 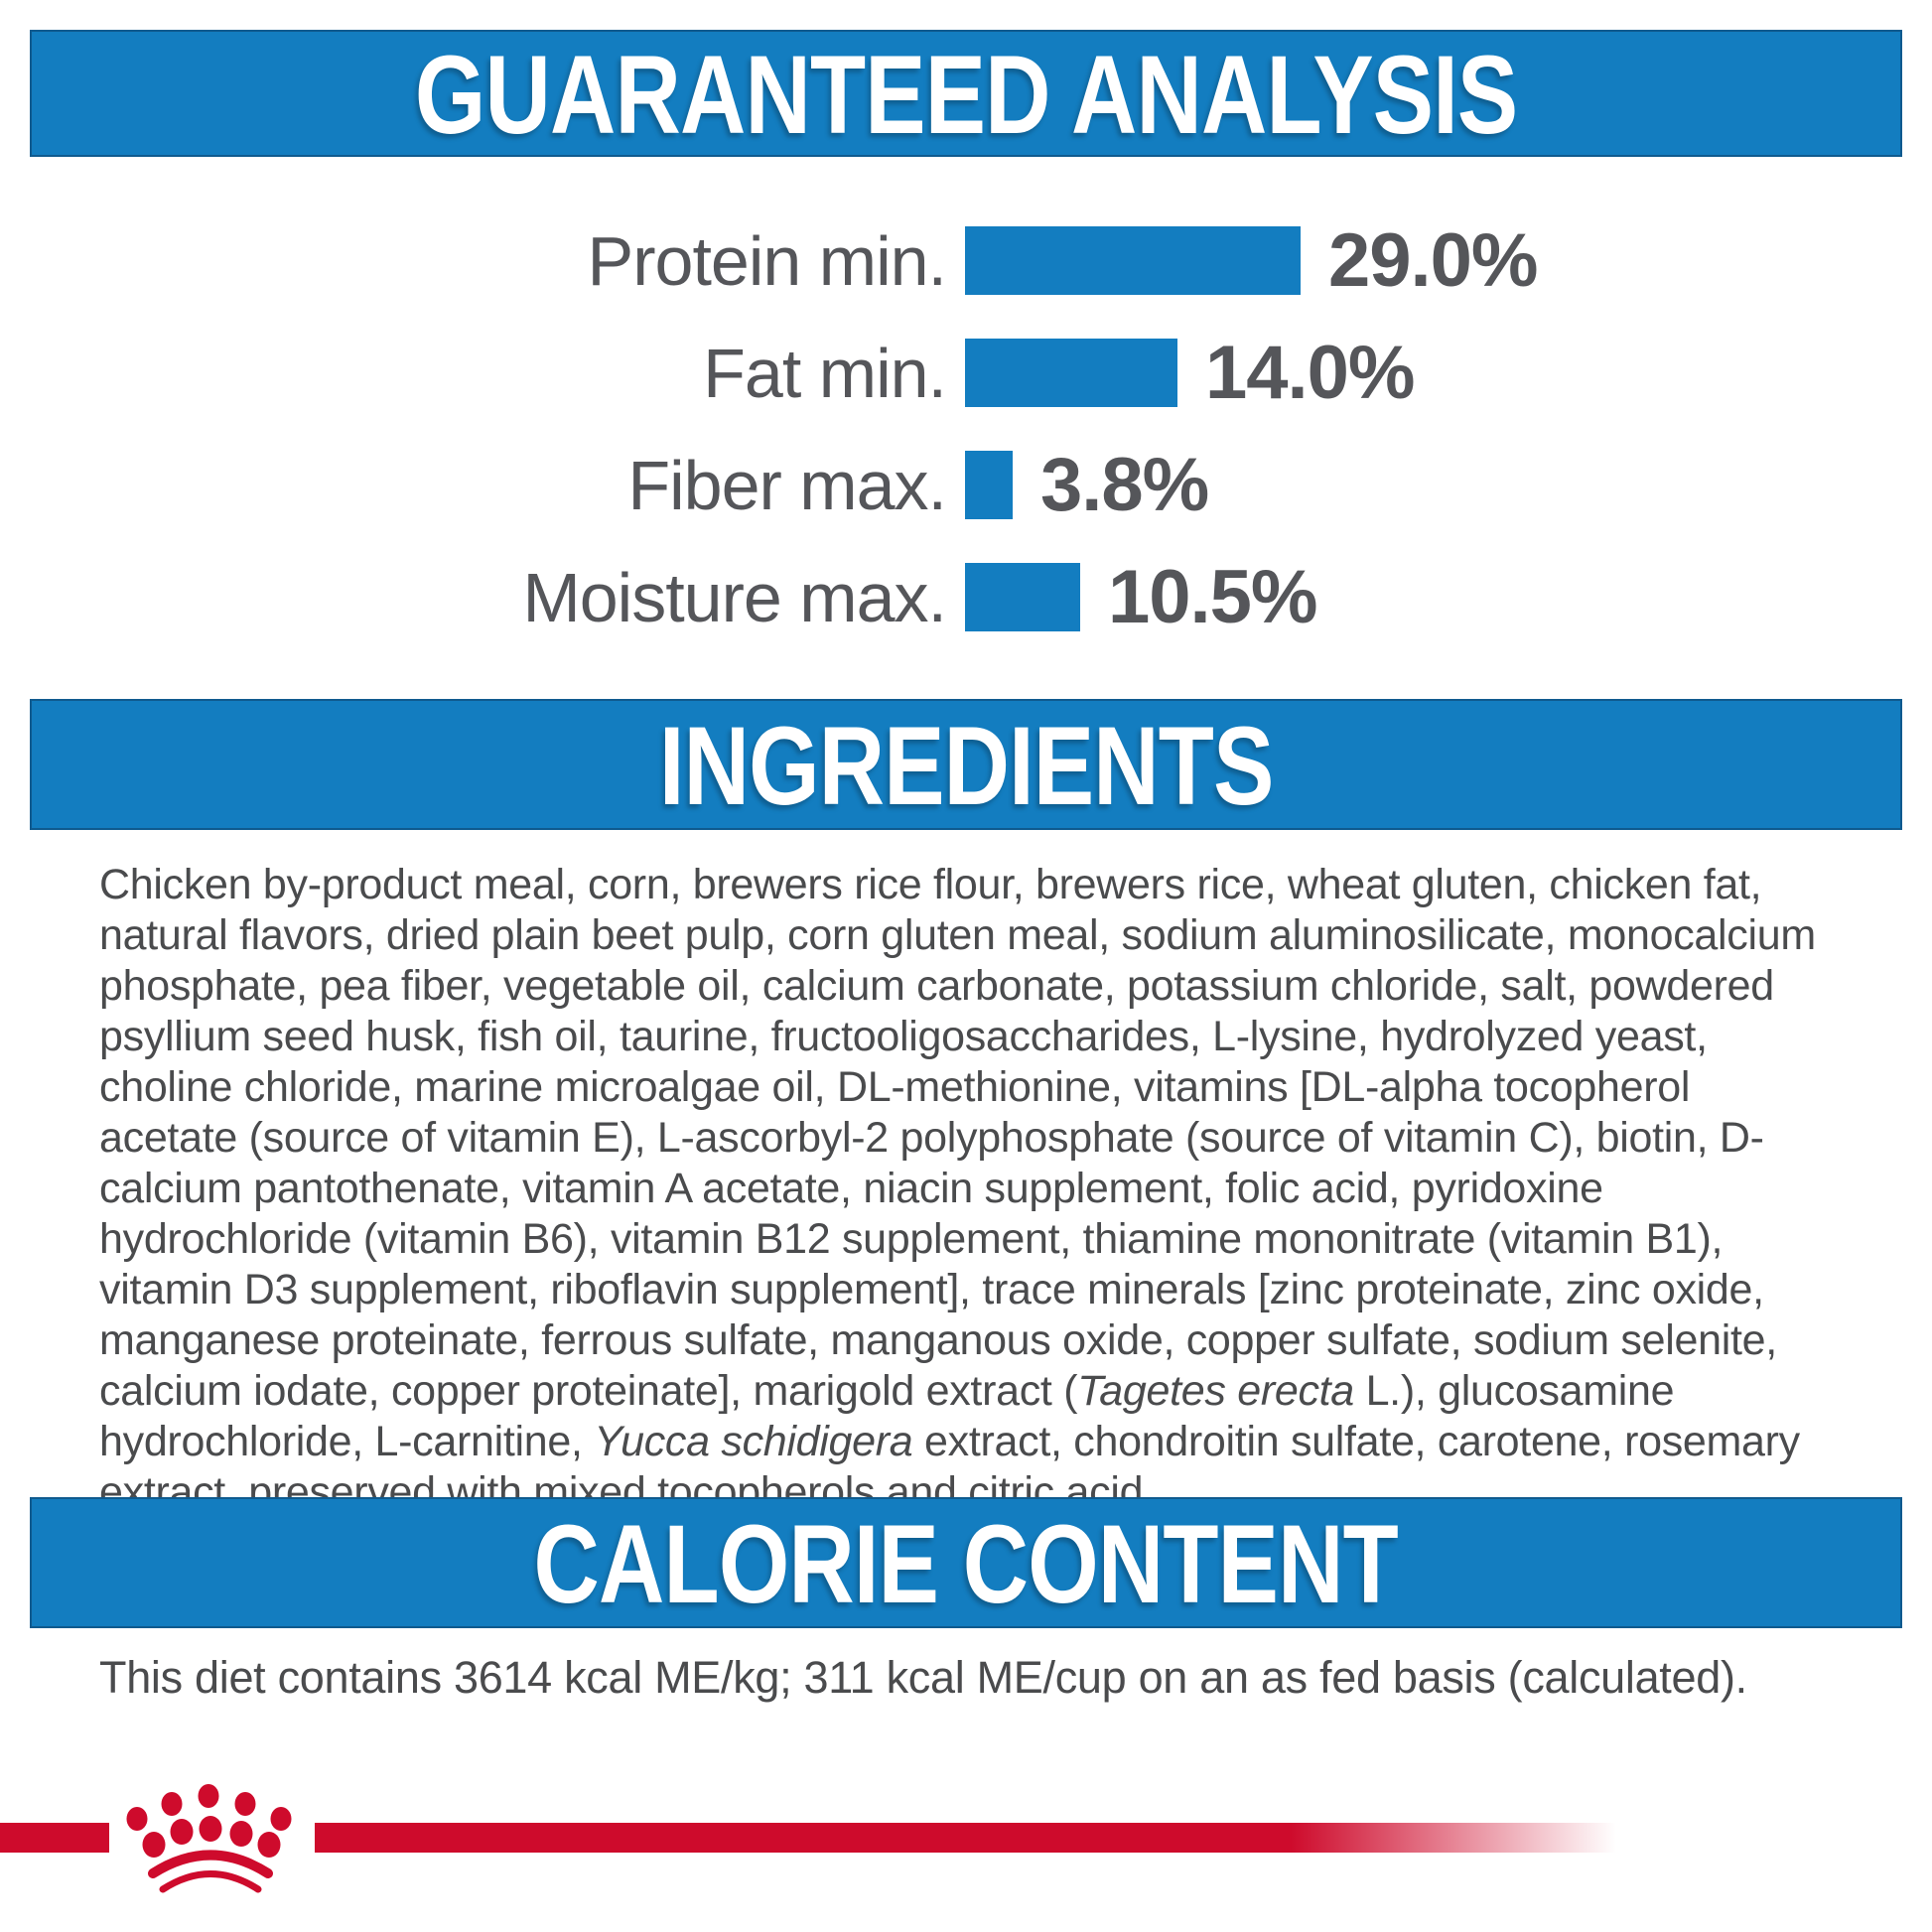 I want to click on ingredients-title: INGREDIENTS, so click(x=966, y=766).